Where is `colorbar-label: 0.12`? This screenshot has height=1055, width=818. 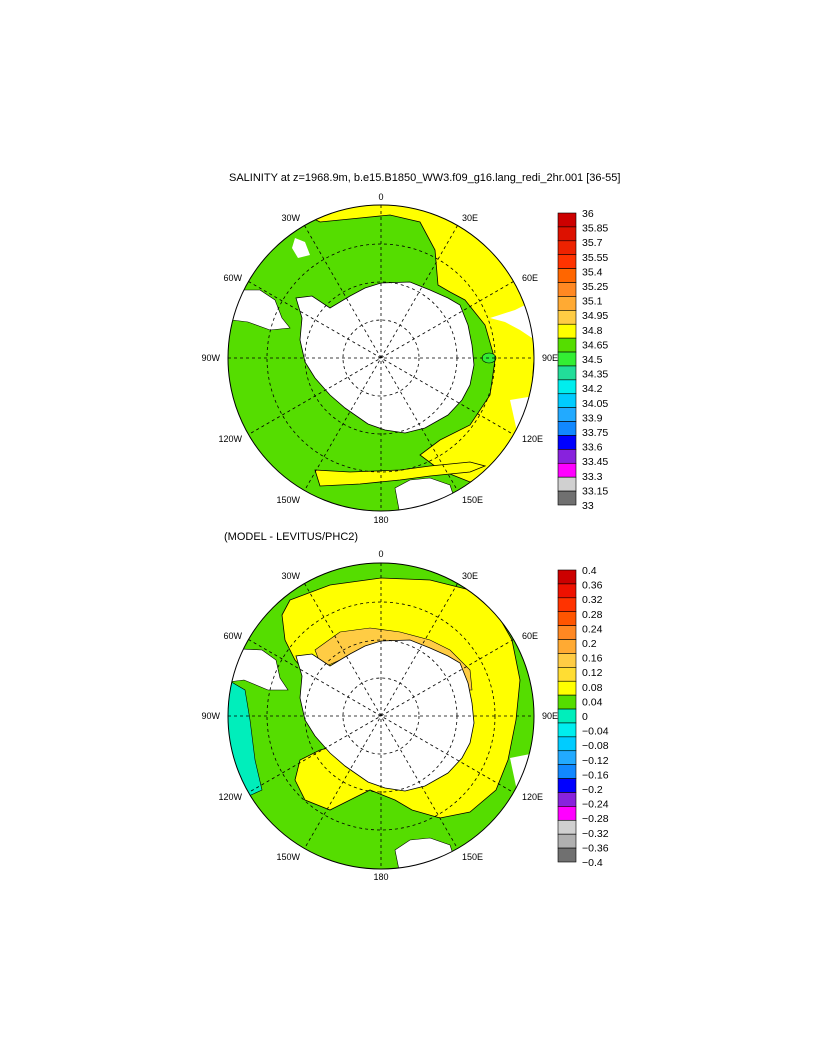 colorbar-label: 0.12 is located at coordinates (592, 673).